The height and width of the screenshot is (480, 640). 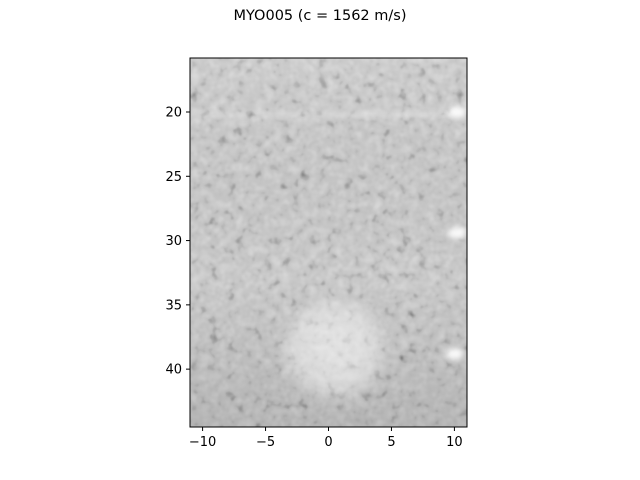 What do you see at coordinates (173, 113) in the screenshot?
I see `y-tick-label: 20` at bounding box center [173, 113].